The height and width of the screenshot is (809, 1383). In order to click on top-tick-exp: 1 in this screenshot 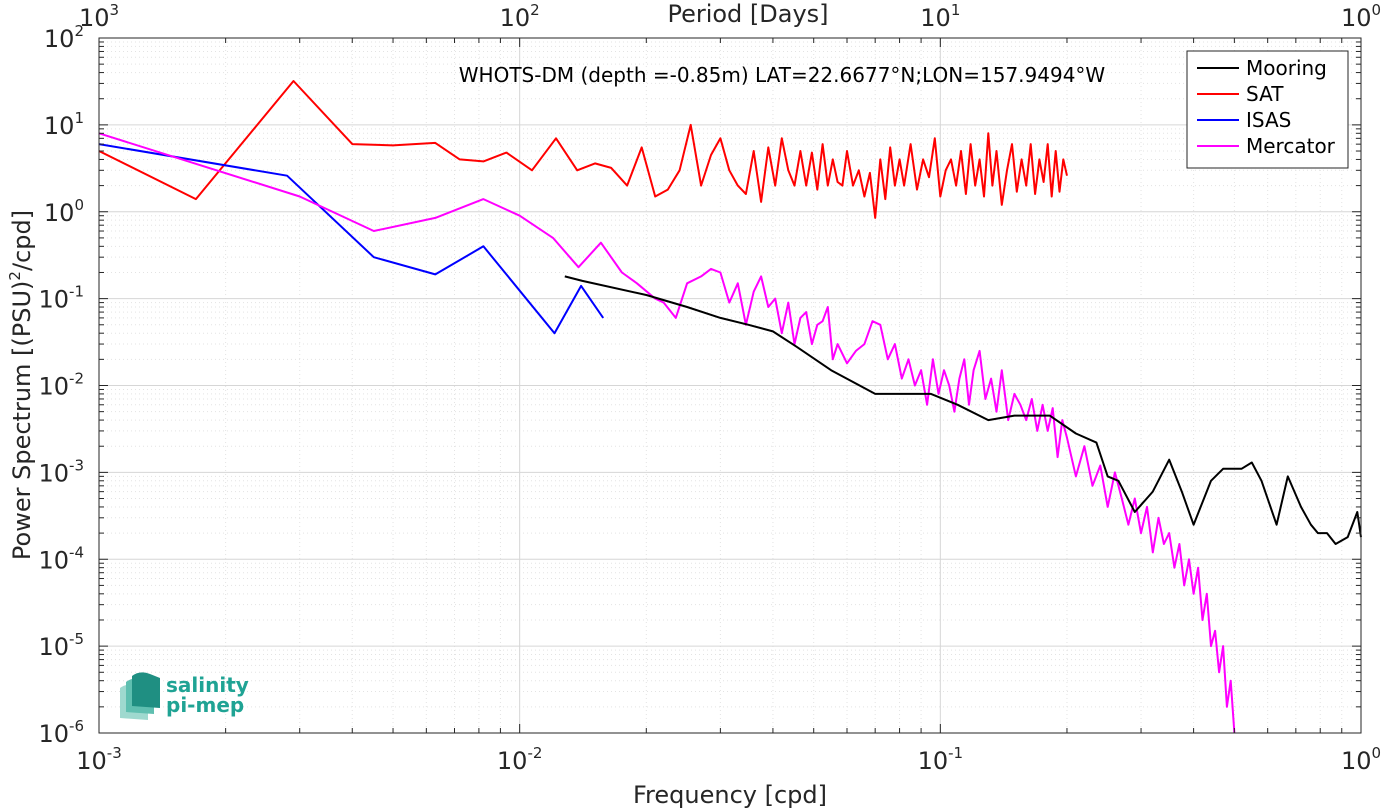, I will do `click(956, 10)`.